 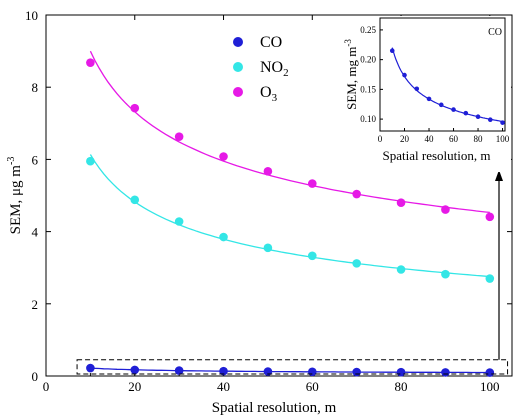 What do you see at coordinates (401, 386) in the screenshot?
I see `x-tick-label: 80` at bounding box center [401, 386].